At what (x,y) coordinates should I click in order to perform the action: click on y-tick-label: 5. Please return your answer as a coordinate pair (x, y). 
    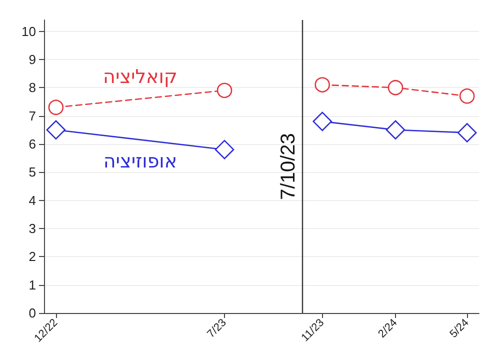
    Looking at the image, I should click on (32, 172).